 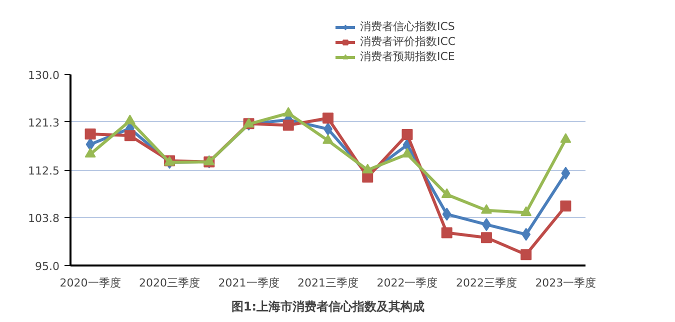 I want to click on x-tick-label: 2022一季度, so click(x=407, y=283).